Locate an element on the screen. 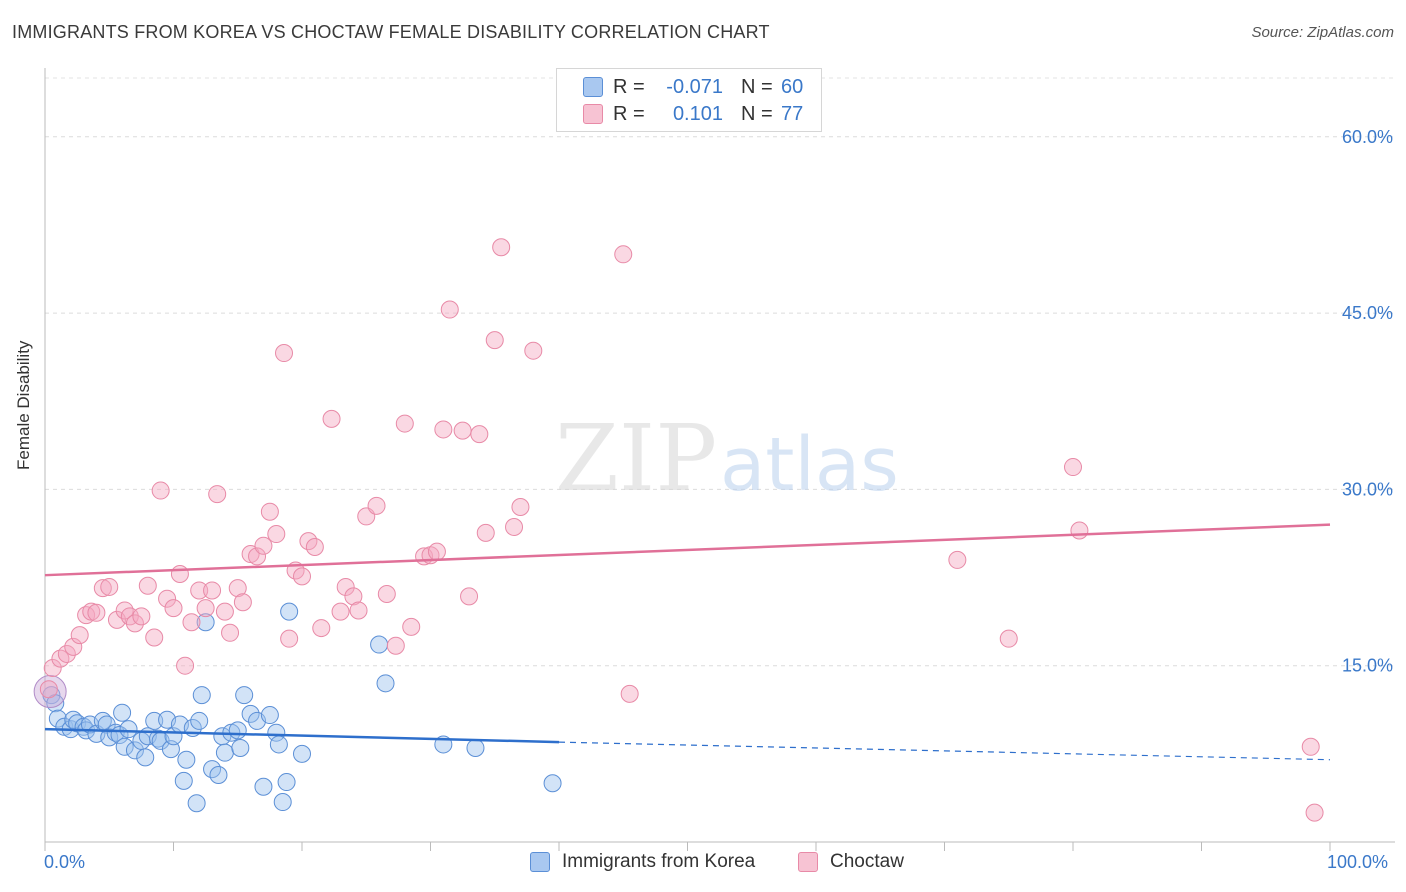 The height and width of the screenshot is (892, 1406). series-korea-points is located at coordinates (297, 707).